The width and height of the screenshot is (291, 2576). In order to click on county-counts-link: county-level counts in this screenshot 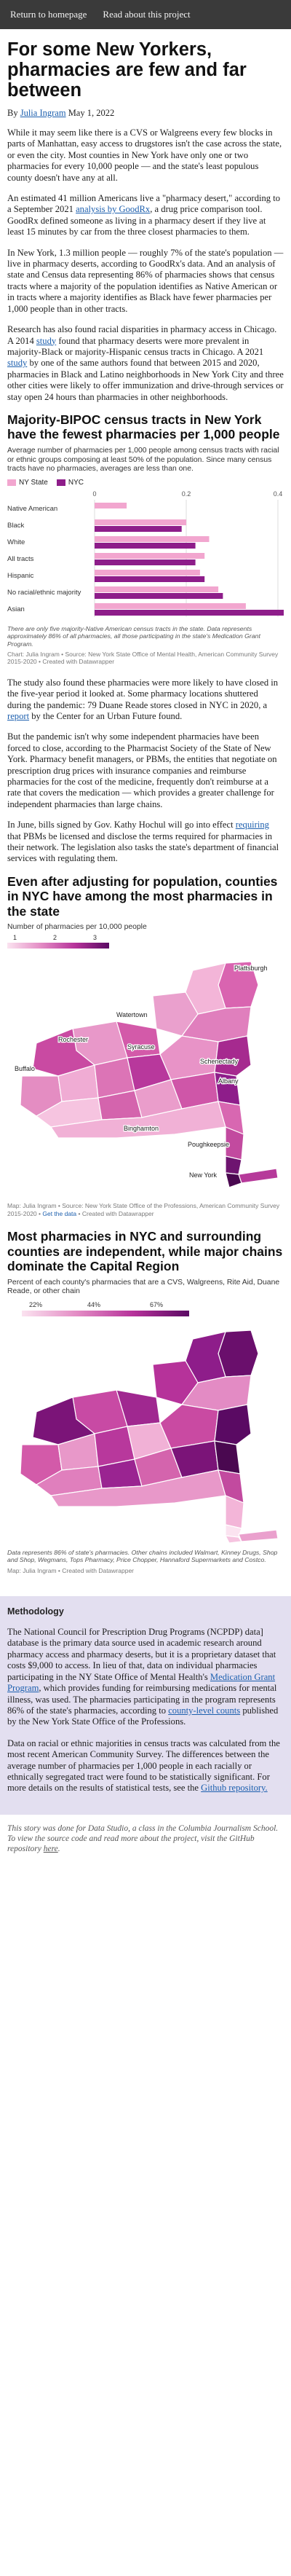, I will do `click(204, 1710)`.